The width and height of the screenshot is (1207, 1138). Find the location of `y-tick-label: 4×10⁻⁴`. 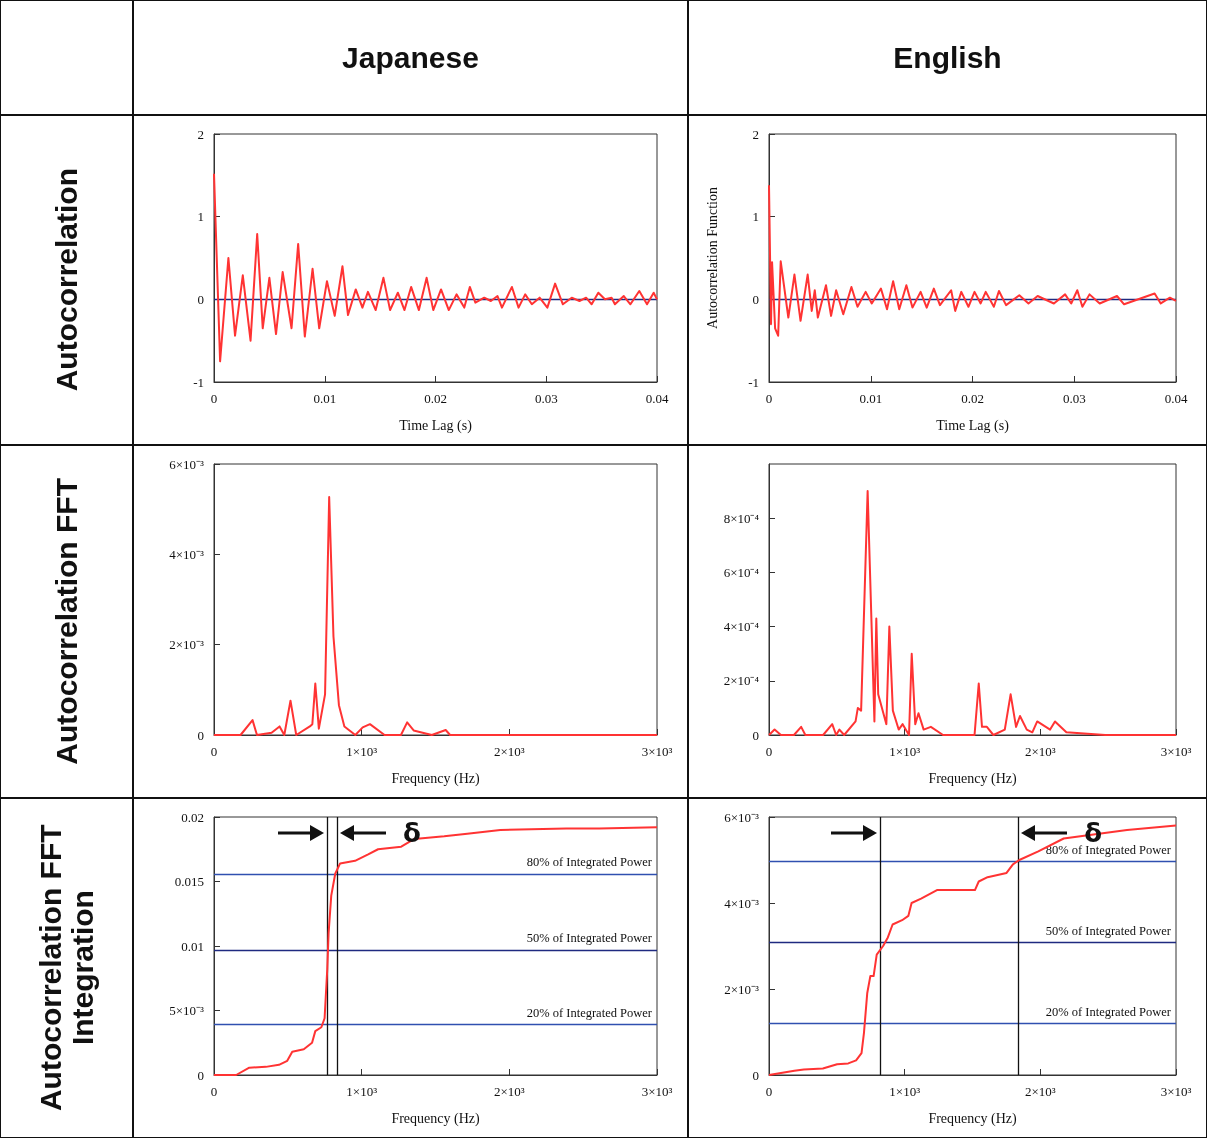

y-tick-label: 4×10⁻⁴ is located at coordinates (741, 627).